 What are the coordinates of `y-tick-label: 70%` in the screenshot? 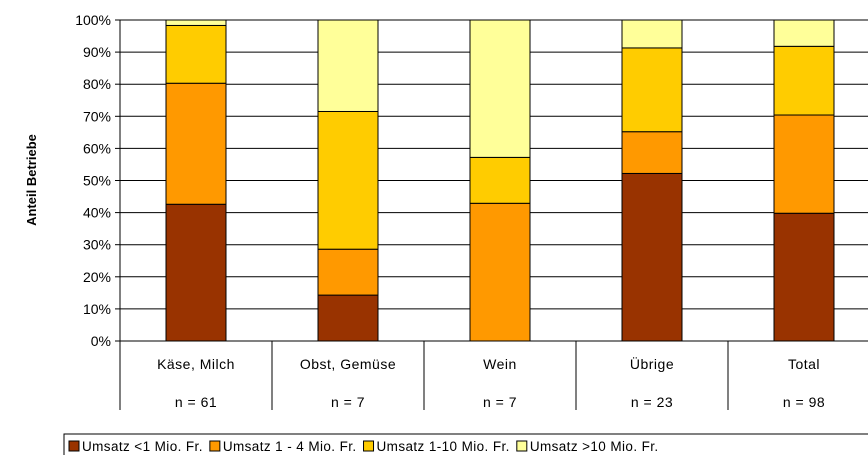 It's located at (97, 116).